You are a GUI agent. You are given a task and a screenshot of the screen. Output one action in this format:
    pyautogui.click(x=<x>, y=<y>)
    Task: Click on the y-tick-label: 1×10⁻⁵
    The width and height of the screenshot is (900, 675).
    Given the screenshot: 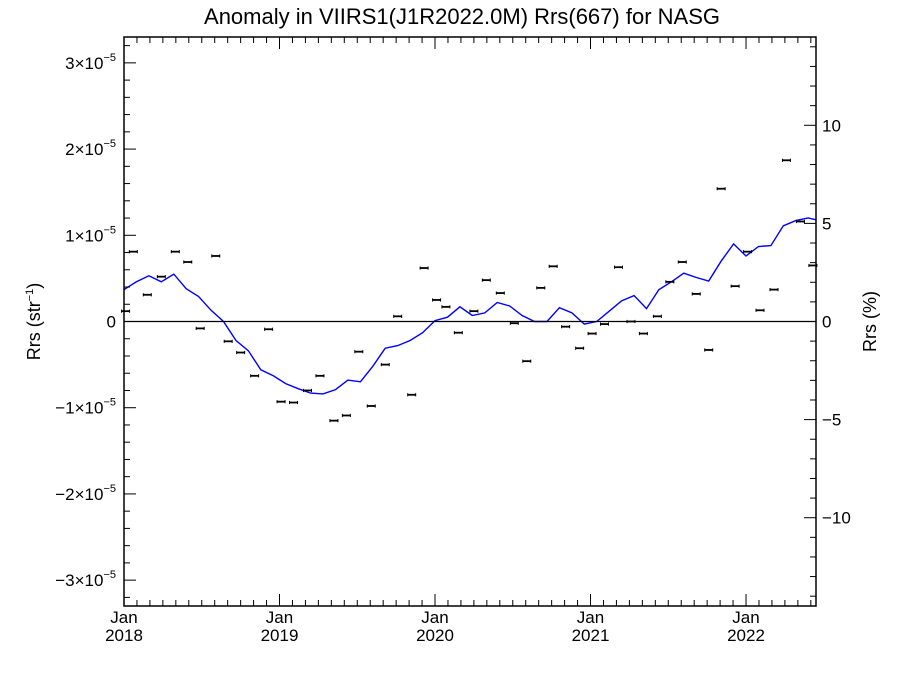 What is the action you would take?
    pyautogui.click(x=90, y=234)
    